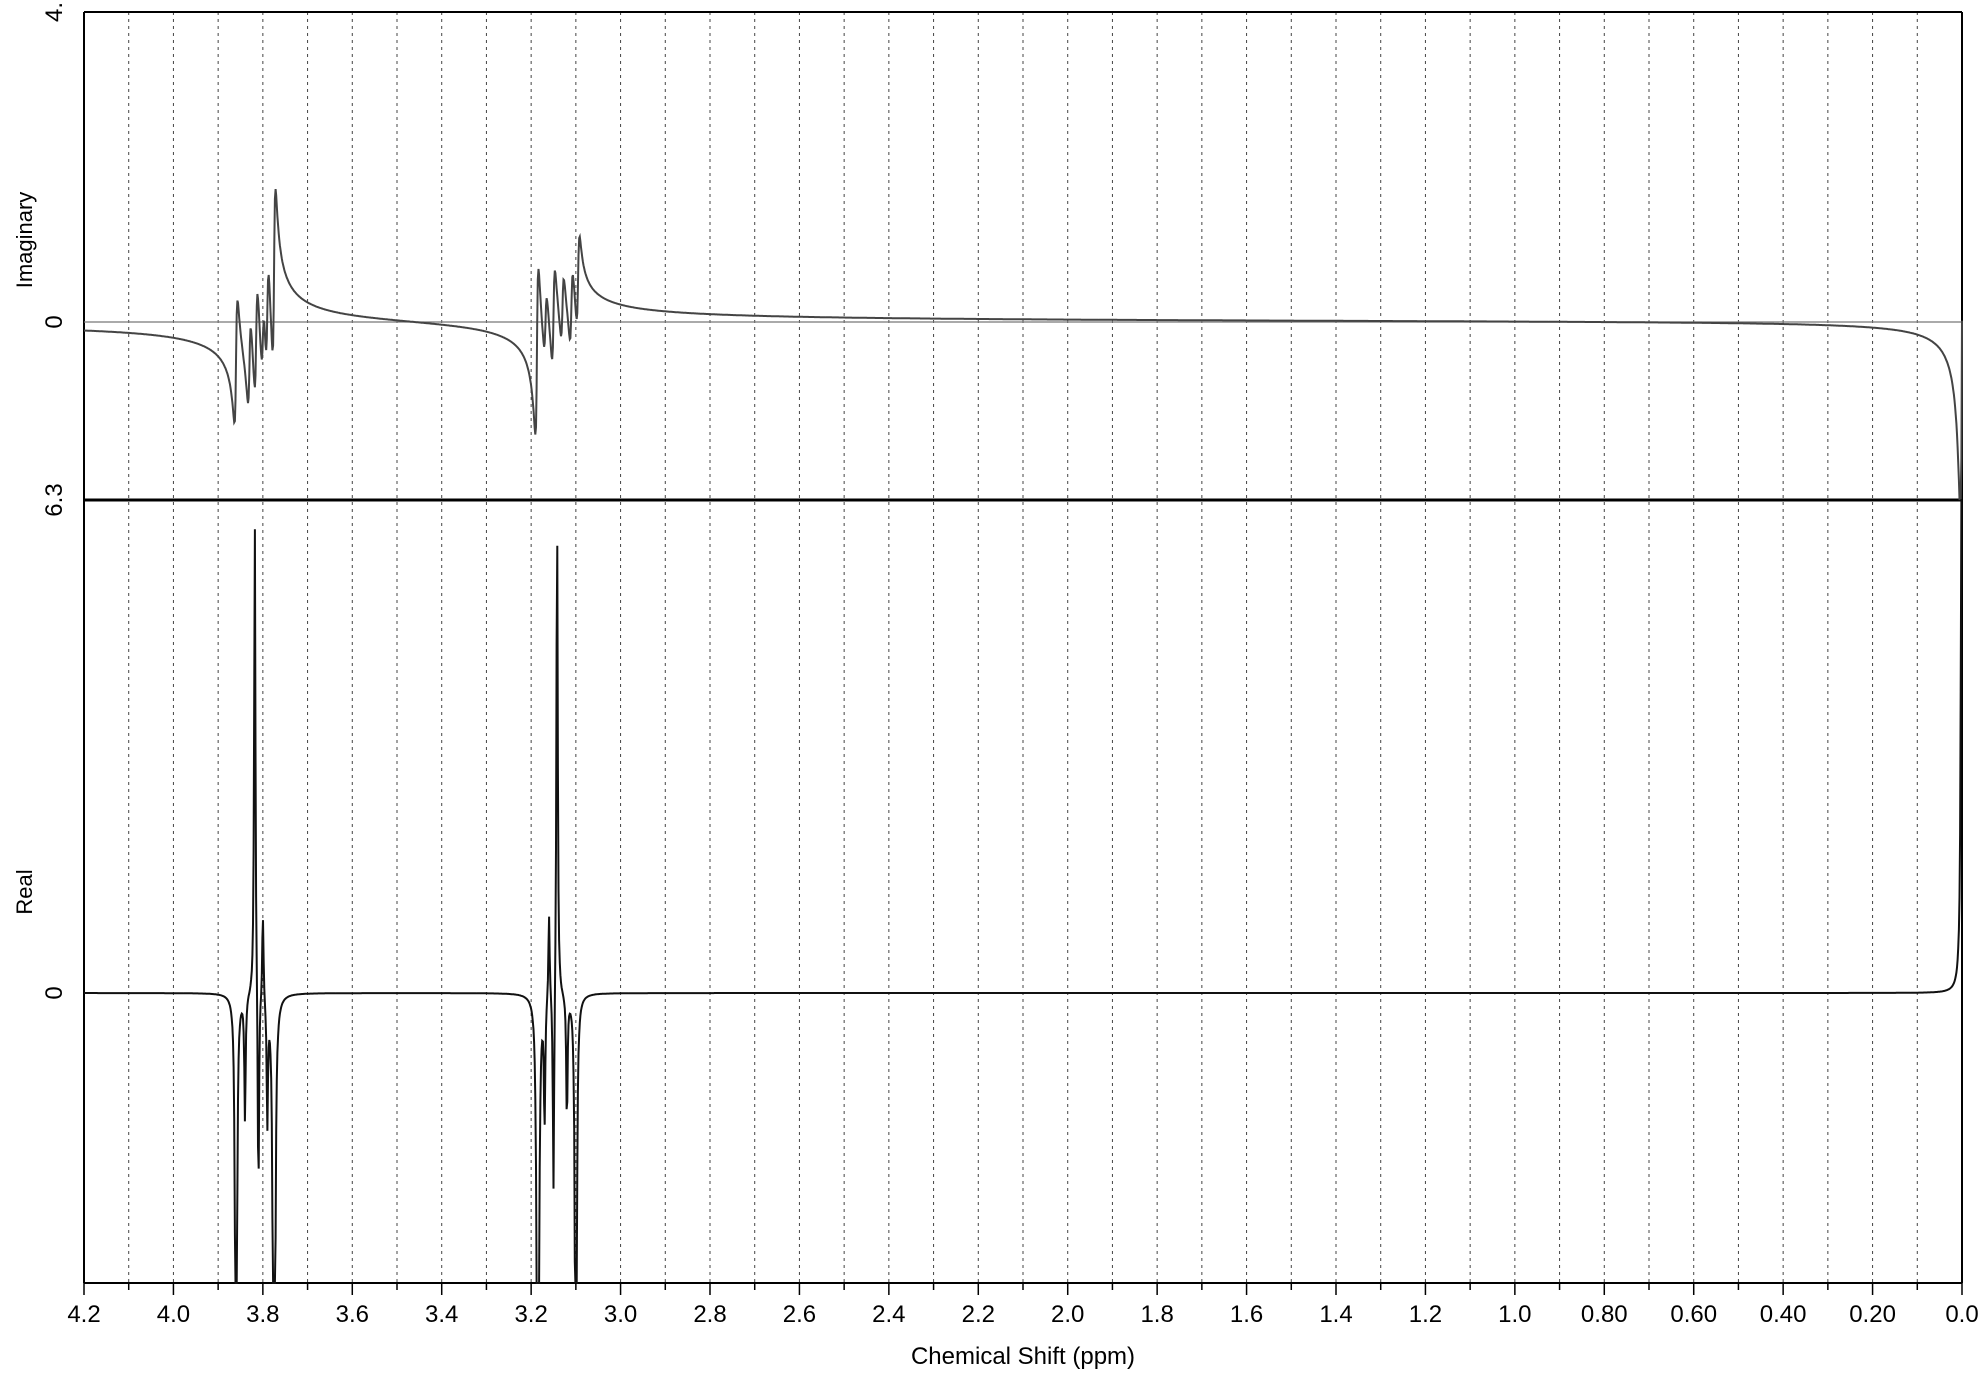 The width and height of the screenshot is (1986, 1381). Describe the element at coordinates (54, 992) in the screenshot. I see `real-ytick-zero: 0` at that location.